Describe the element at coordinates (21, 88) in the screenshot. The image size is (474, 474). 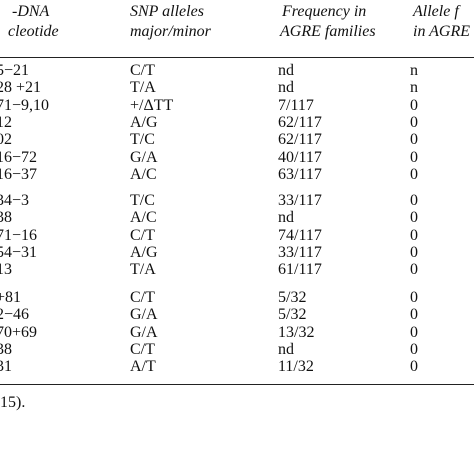
I see `cell: 28 +21` at that location.